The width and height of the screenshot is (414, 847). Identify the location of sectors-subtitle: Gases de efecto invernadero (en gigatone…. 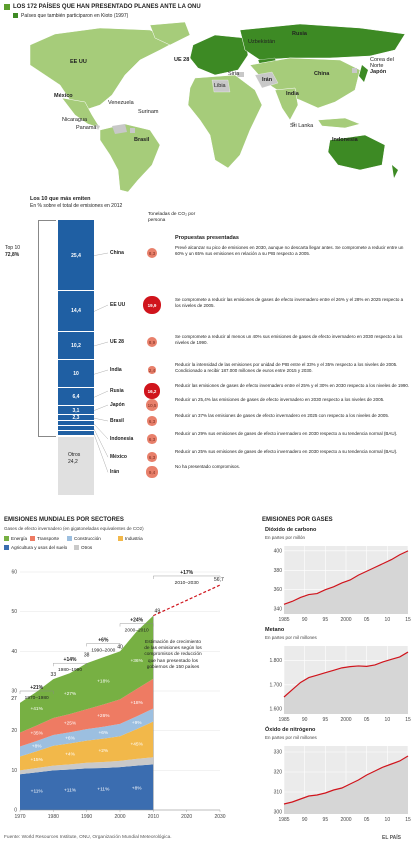
(74, 528).